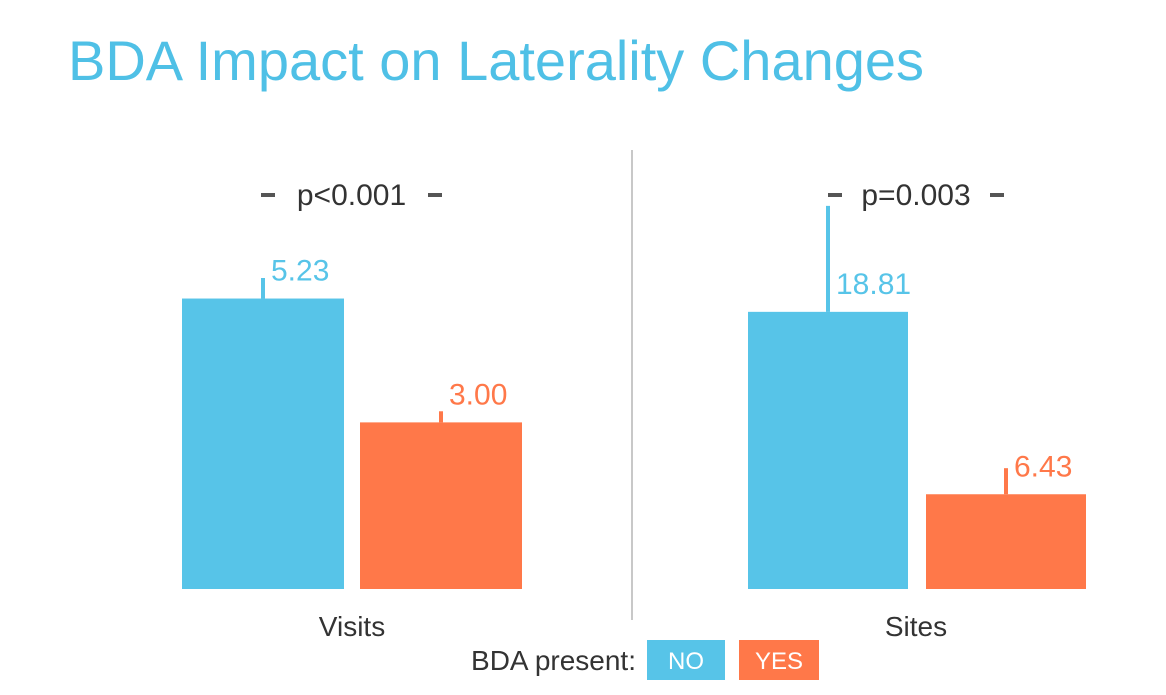  I want to click on legend-swatch-yes, so click(779, 660).